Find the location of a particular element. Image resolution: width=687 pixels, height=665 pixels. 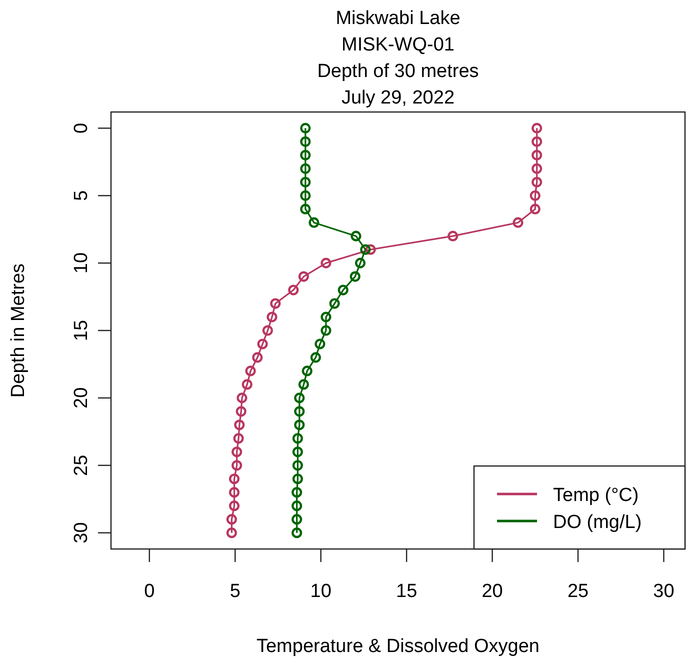

y-tick-label: 20 is located at coordinates (81, 398).